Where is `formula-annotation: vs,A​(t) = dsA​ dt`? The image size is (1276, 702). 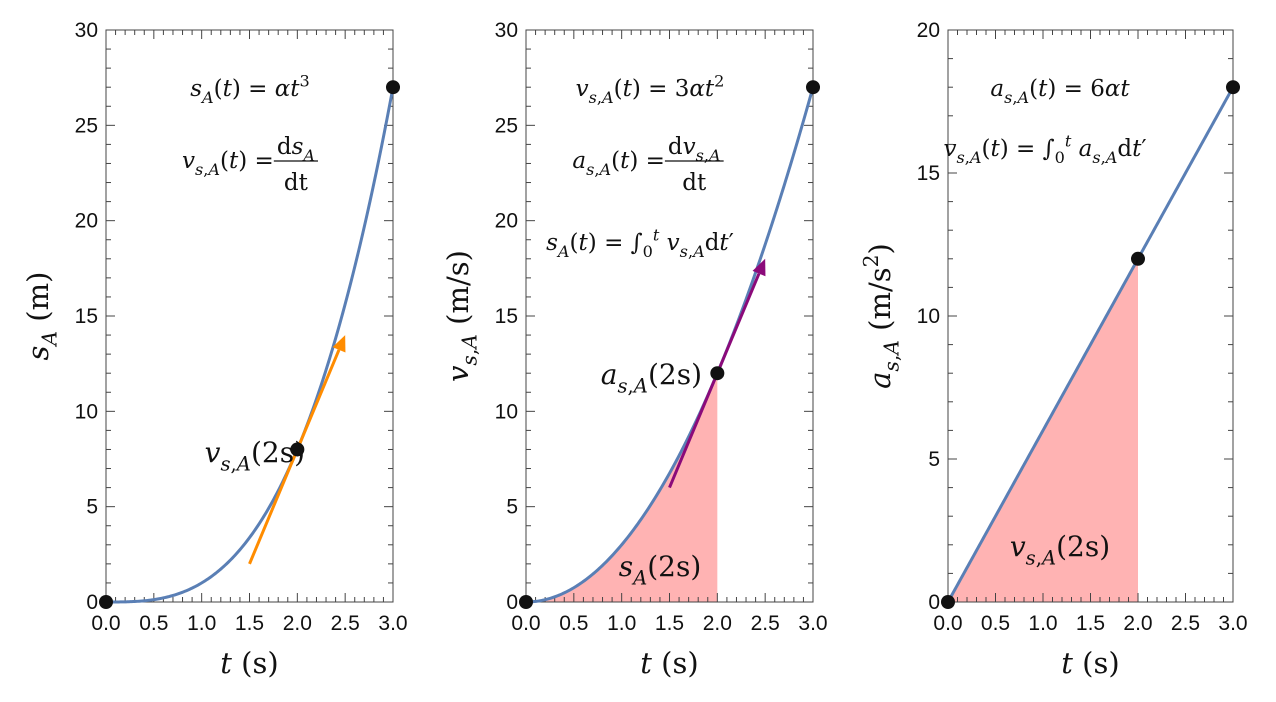
formula-annotation: vs,A​(t) = dsA​ dt is located at coordinates (250, 165).